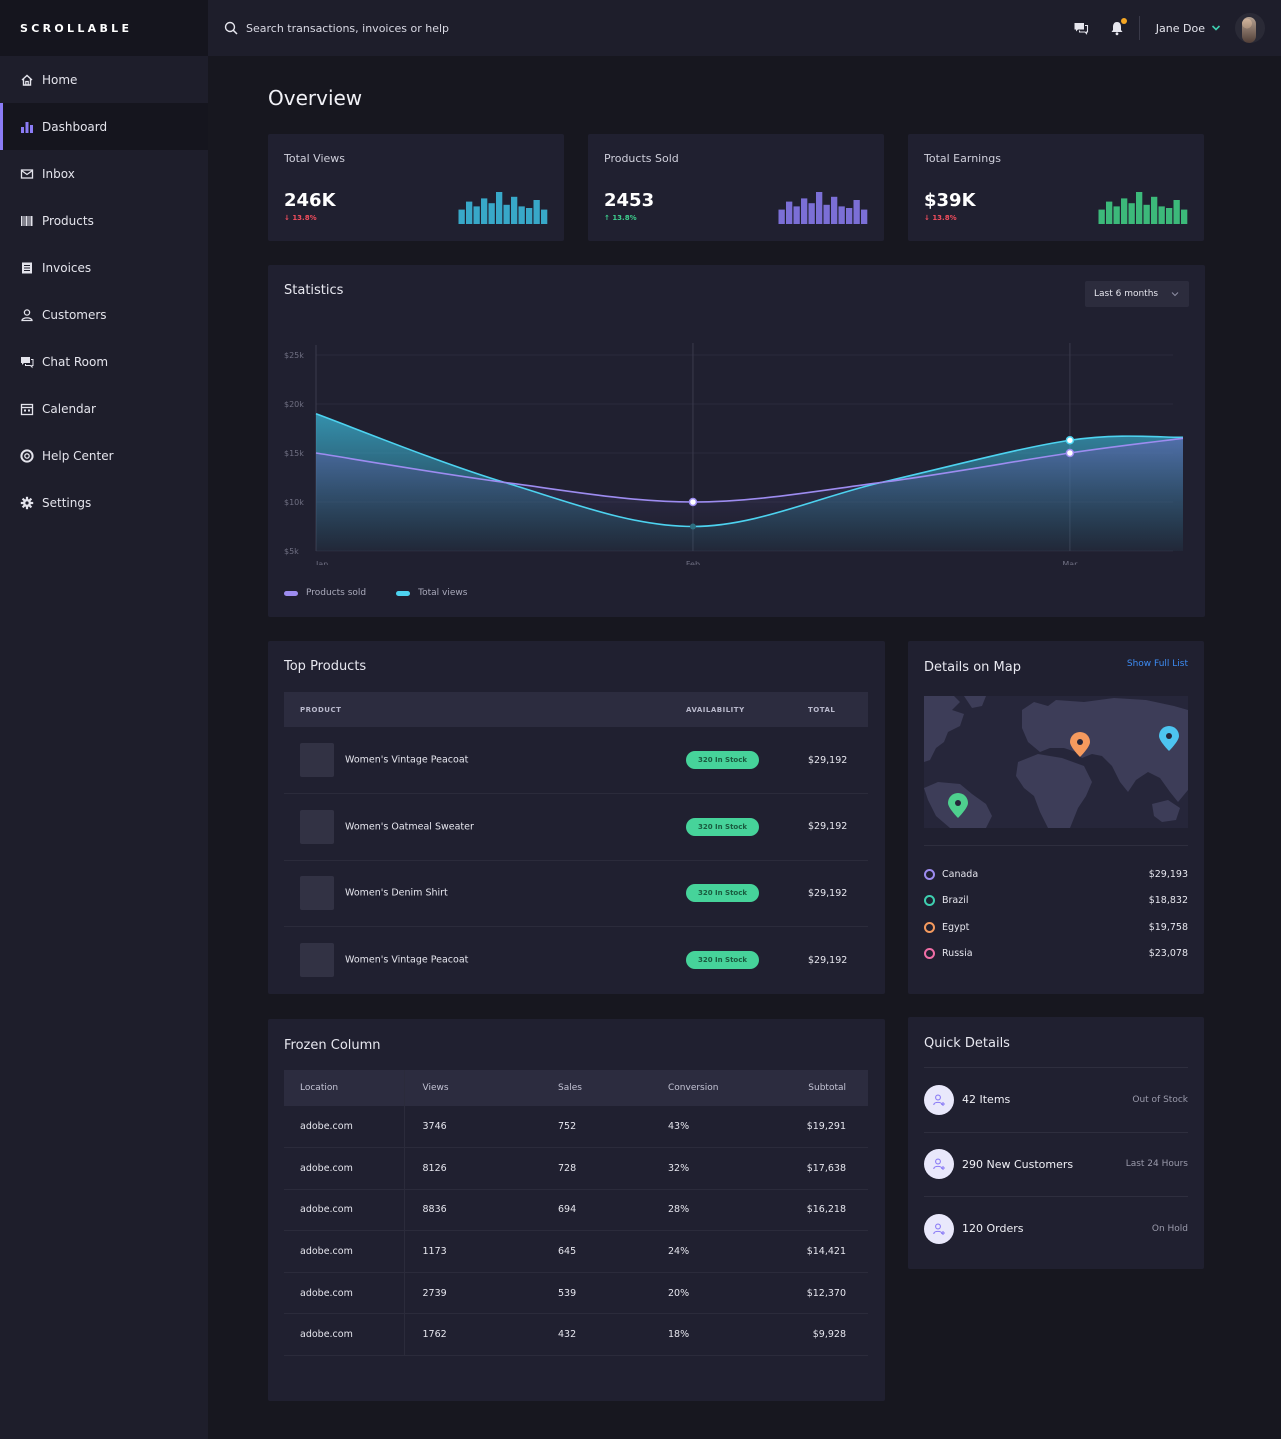  Describe the element at coordinates (443, 593) in the screenshot. I see `legend-label: Total views` at that location.